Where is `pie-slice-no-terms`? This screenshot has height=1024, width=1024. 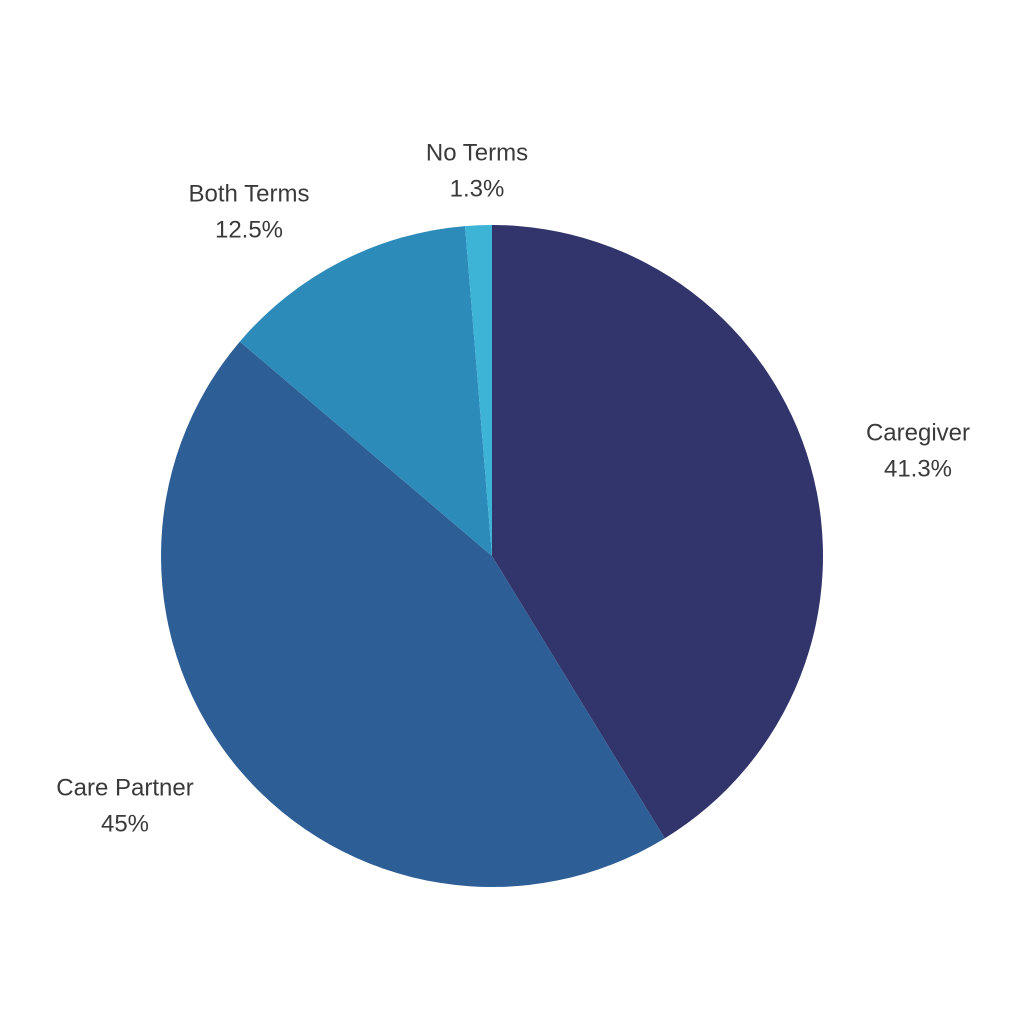
pie-slice-no-terms is located at coordinates (478, 390).